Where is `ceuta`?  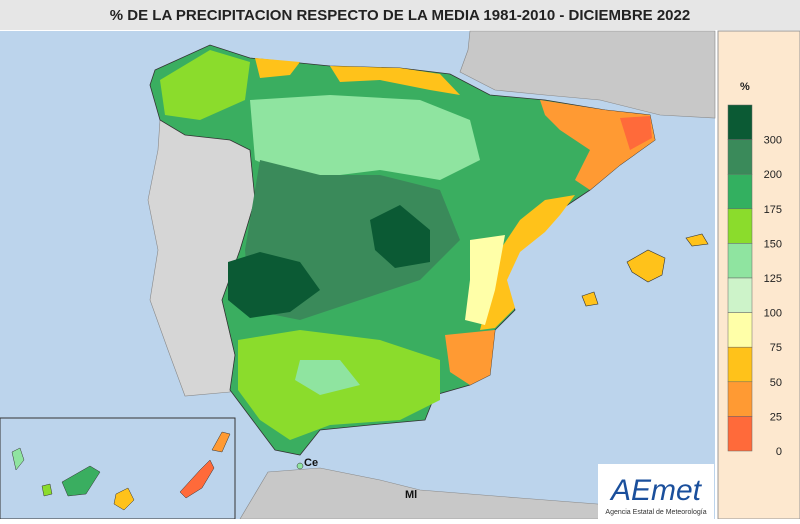
ceuta is located at coordinates (300, 466).